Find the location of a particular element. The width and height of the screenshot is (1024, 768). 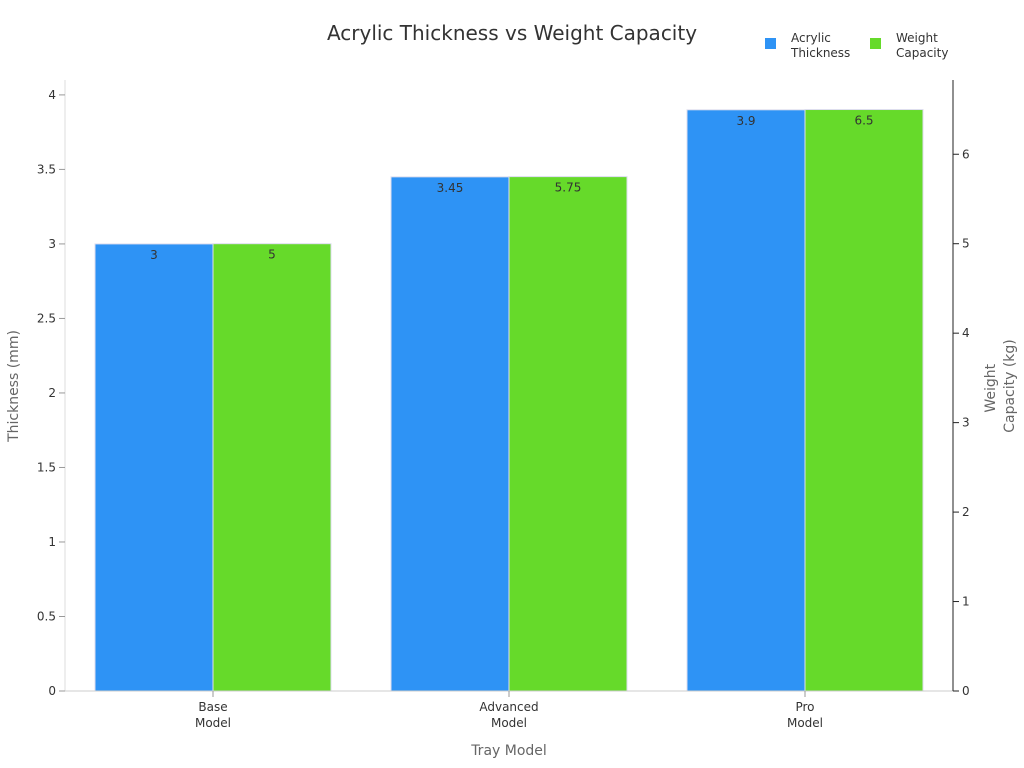

legend-label: Capacity is located at coordinates (922, 53).